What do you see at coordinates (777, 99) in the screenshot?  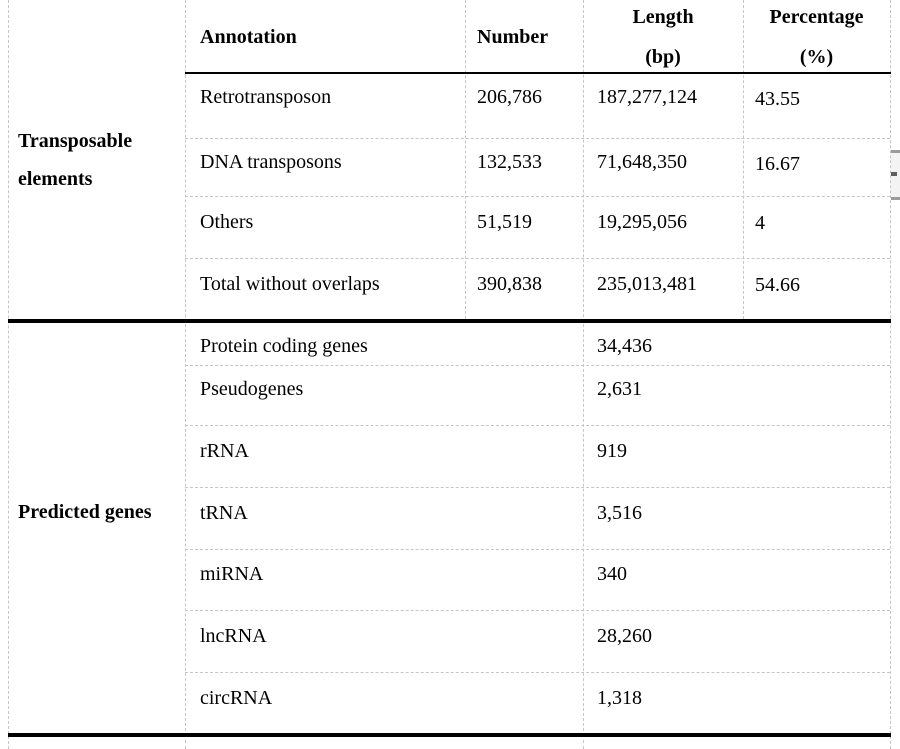 I see `cell-percentage: 43.55` at bounding box center [777, 99].